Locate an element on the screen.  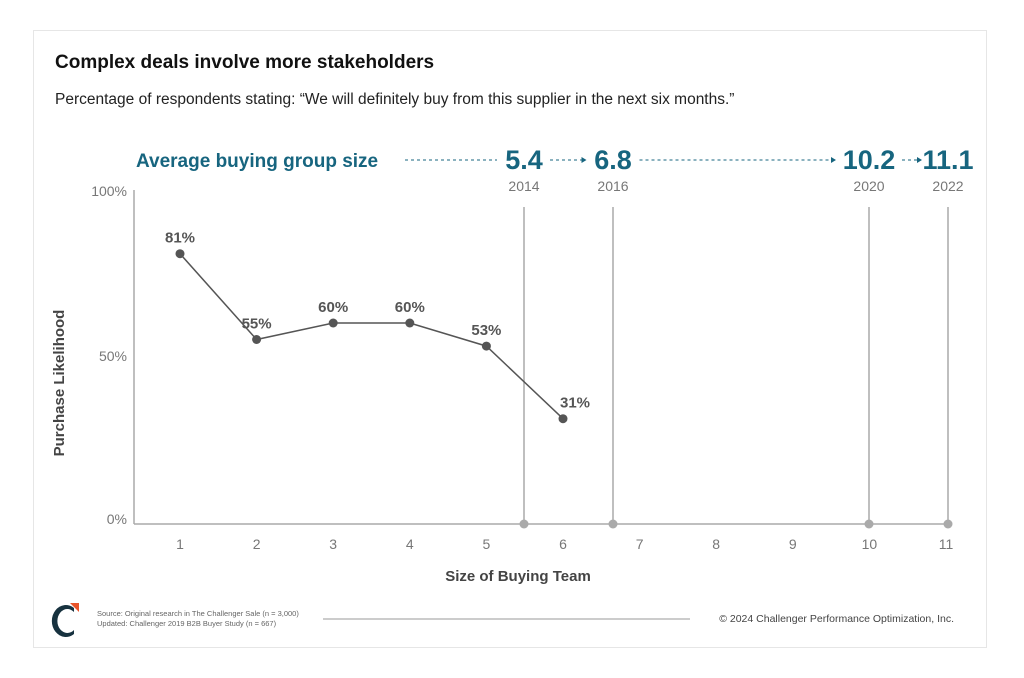
y-tick-label: 50% is located at coordinates (113, 356).